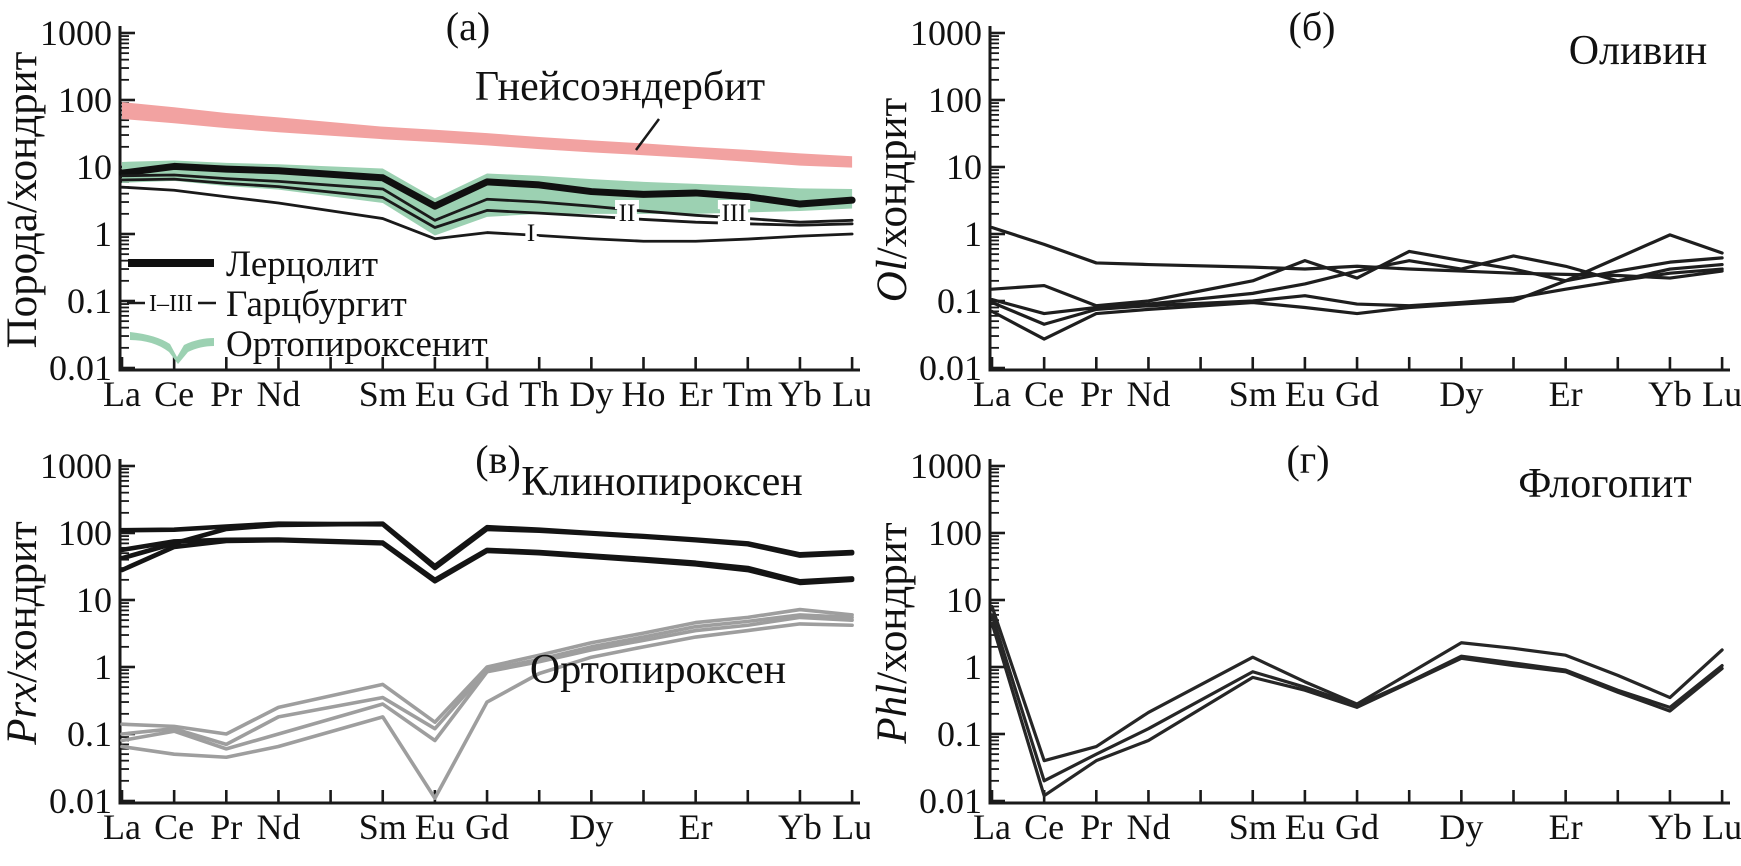  I want to click on mineral-title: Ортопироксен, so click(658, 670).